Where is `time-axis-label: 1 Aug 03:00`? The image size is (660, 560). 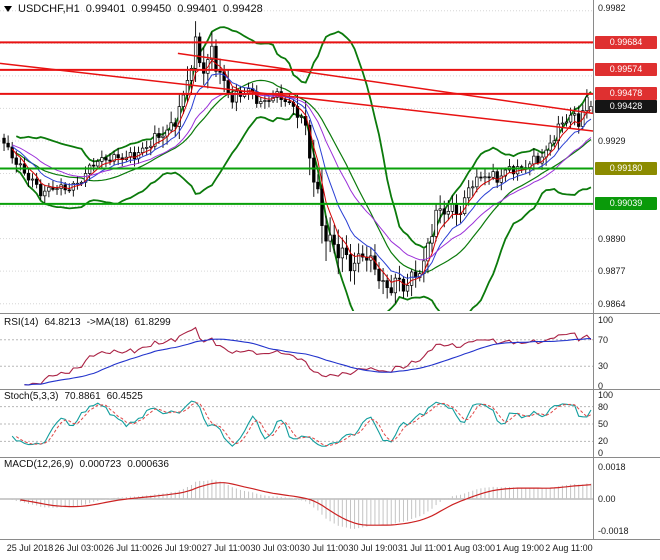
time-axis-label: 1 Aug 03:00 is located at coordinates (471, 548).